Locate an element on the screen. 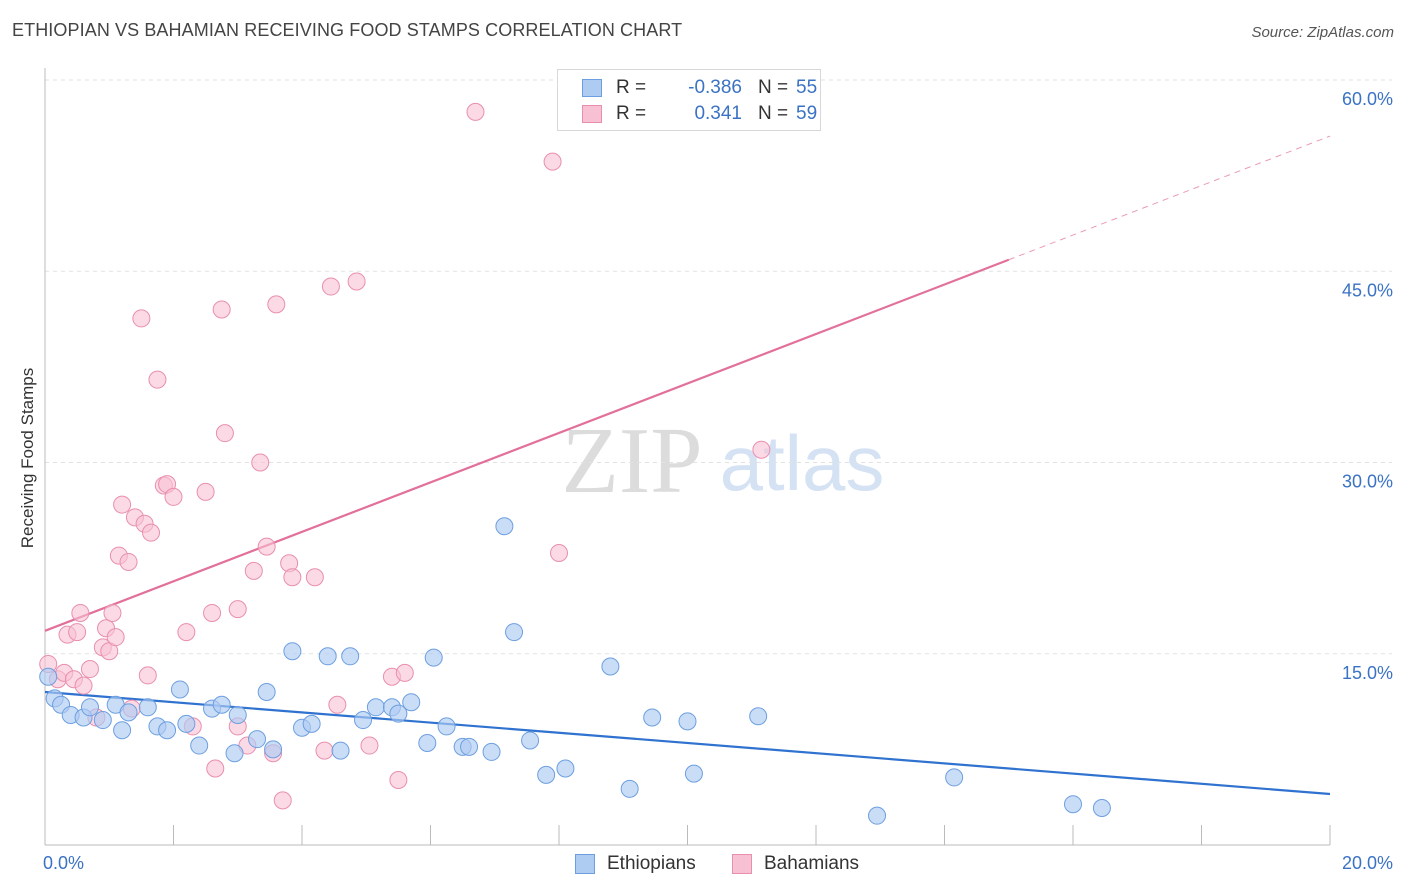 The height and width of the screenshot is (892, 1406). bottom-legend-swatch-ethiopians is located at coordinates (585, 864).